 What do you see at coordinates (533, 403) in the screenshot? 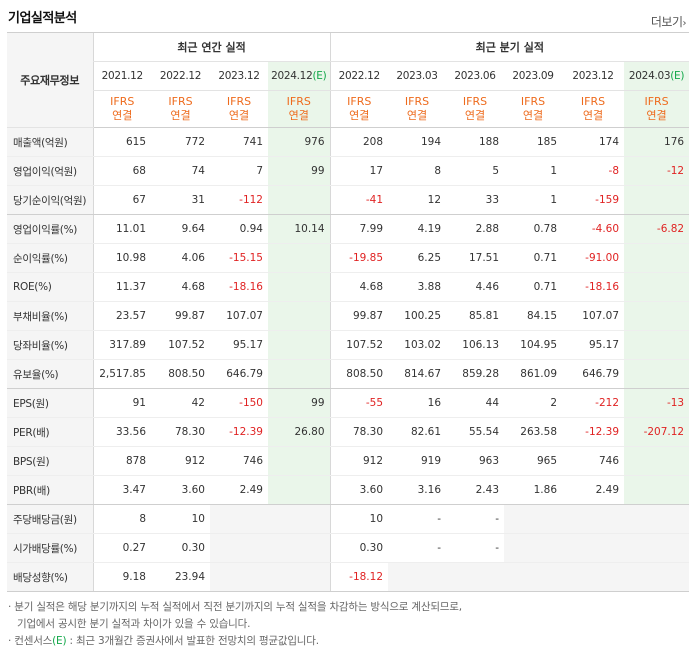
I see `table-cell: 2` at bounding box center [533, 403].